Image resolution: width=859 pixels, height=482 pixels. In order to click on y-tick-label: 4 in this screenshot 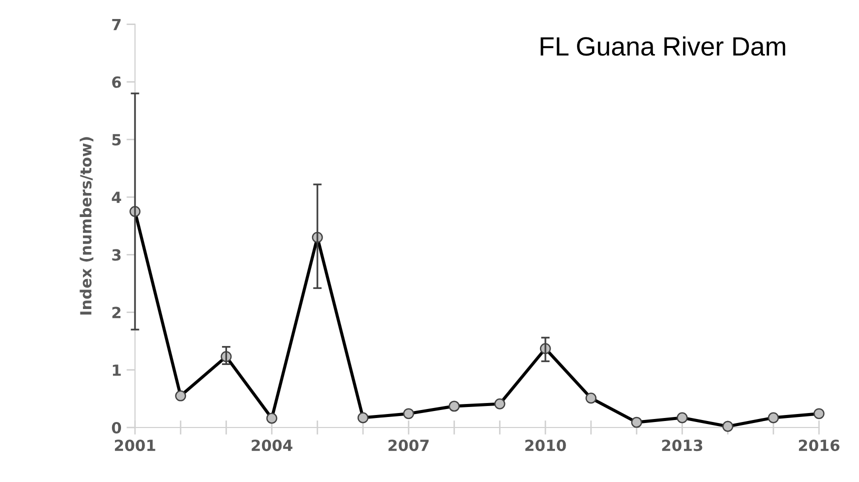, I will do `click(117, 197)`.